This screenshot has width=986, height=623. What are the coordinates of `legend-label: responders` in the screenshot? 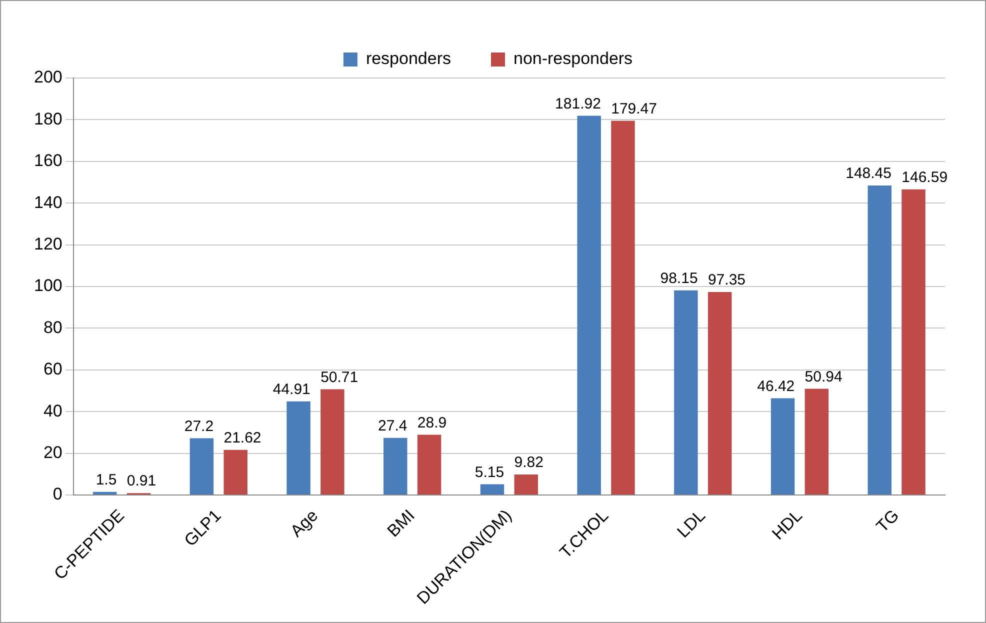 It's located at (408, 58).